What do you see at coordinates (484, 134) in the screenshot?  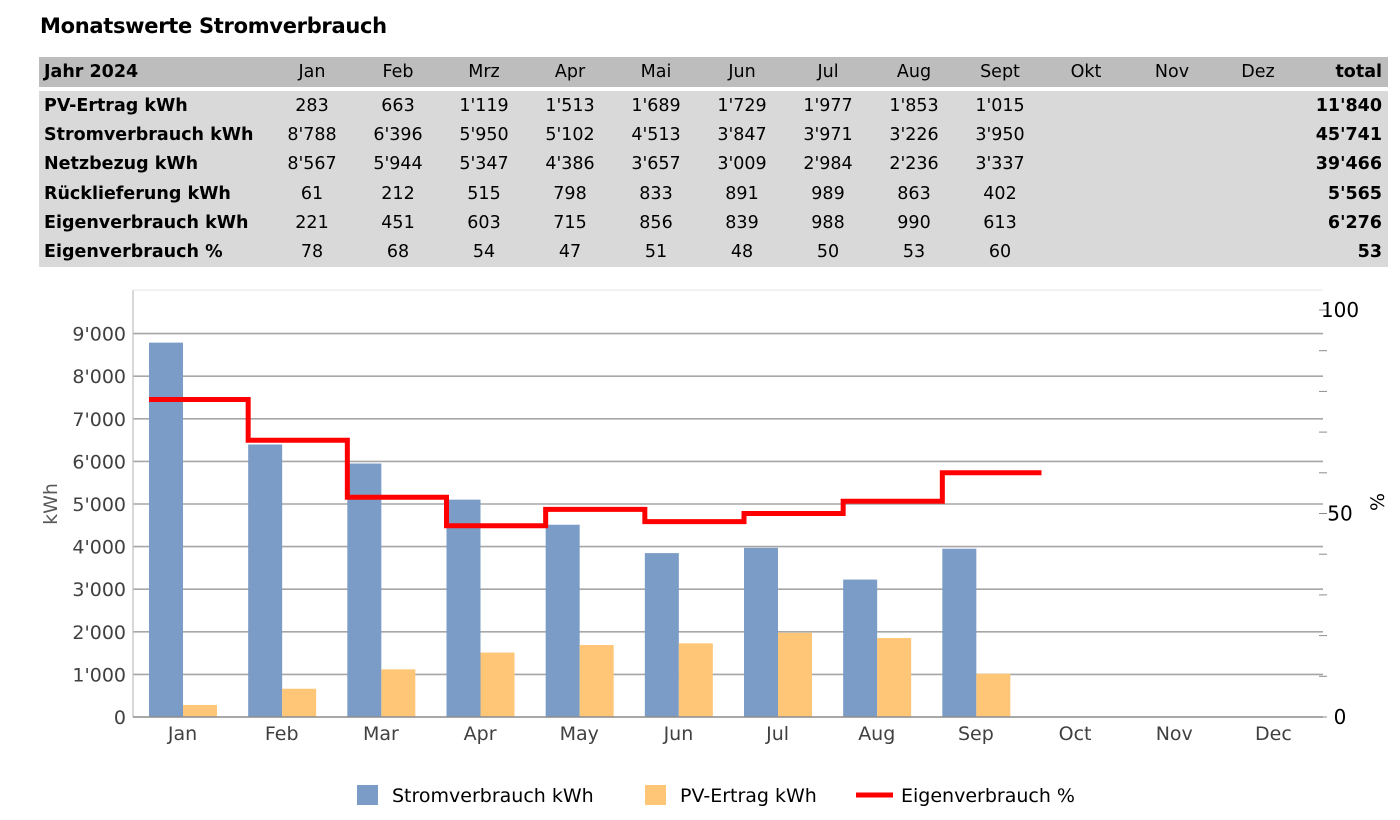 I see `table-cell: 5'950` at bounding box center [484, 134].